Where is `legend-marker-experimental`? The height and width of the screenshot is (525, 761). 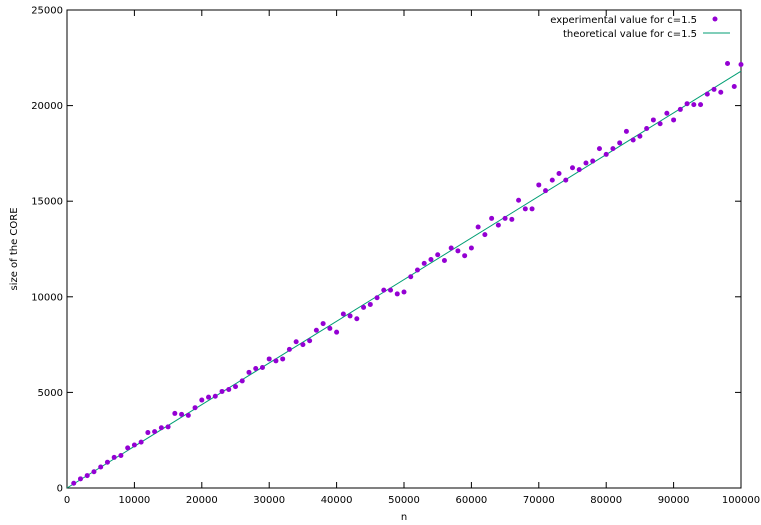 legend-marker-experimental is located at coordinates (715, 19).